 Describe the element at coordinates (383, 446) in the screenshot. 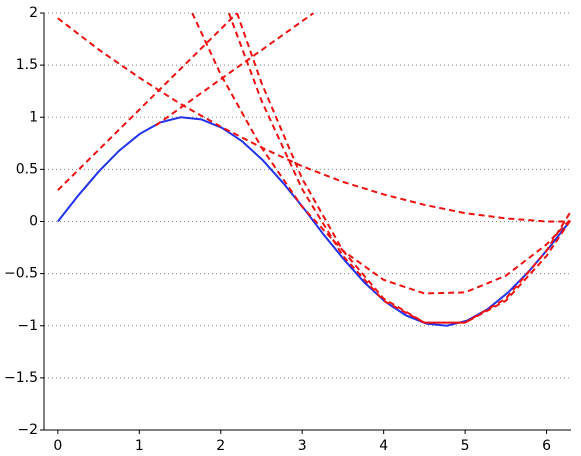

I see `x-tick-label: 4` at that location.